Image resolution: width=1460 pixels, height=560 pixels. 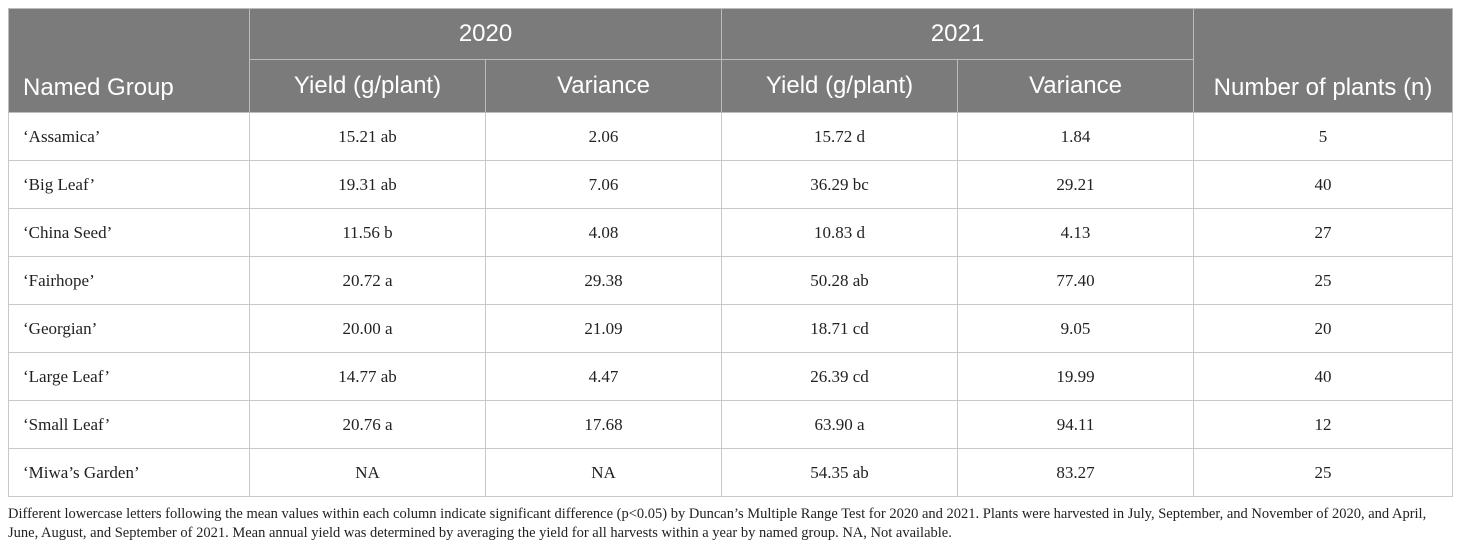 I want to click on cell-yield-2021: 15.72 d, so click(x=840, y=136).